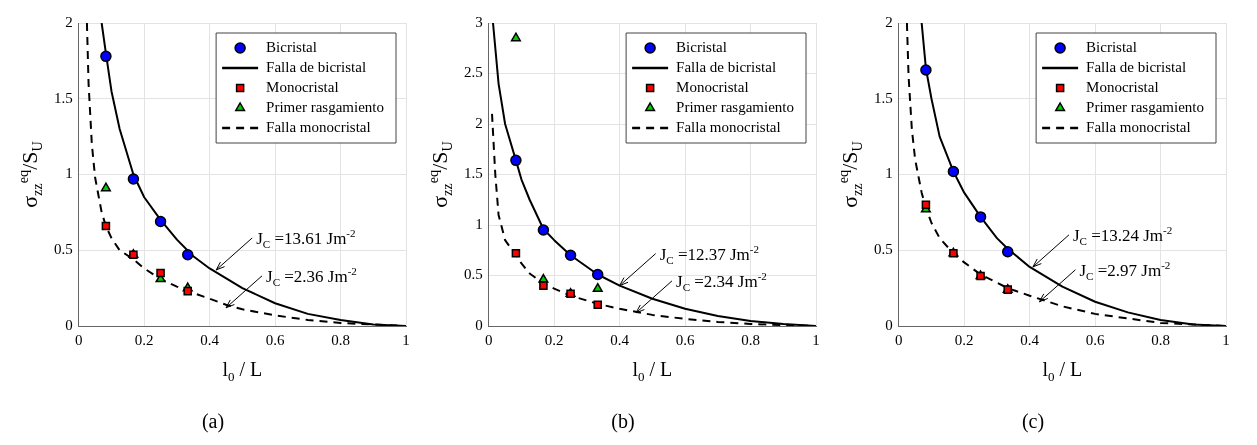 This screenshot has height=445, width=1257. I want to click on text: (a), so click(213, 421).